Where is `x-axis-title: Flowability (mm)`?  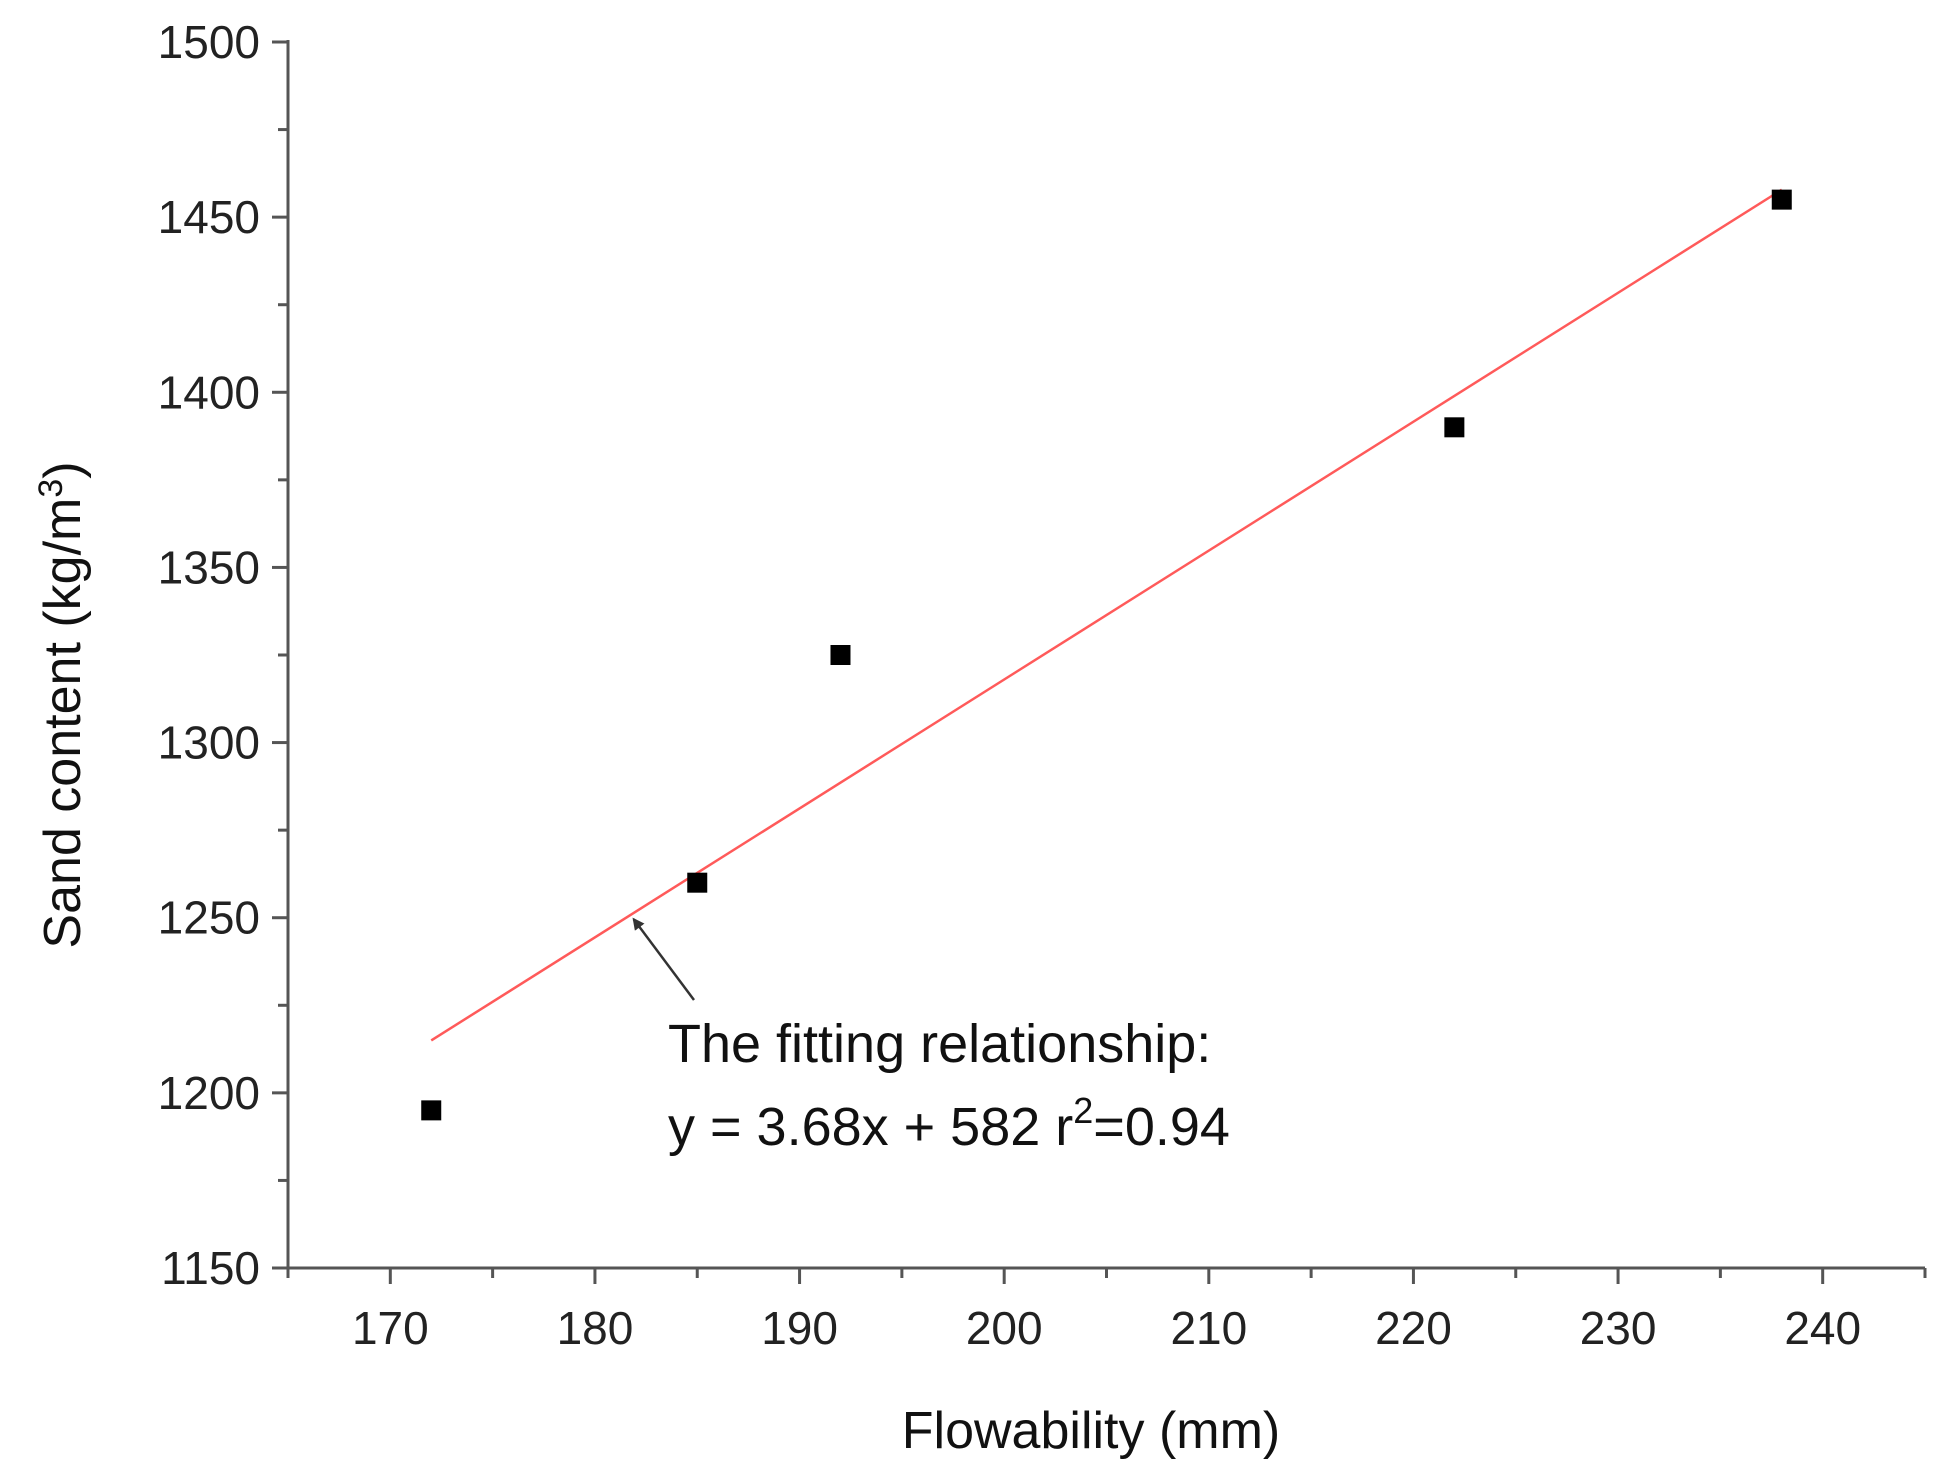
x-axis-title: Flowability (mm) is located at coordinates (1091, 1431).